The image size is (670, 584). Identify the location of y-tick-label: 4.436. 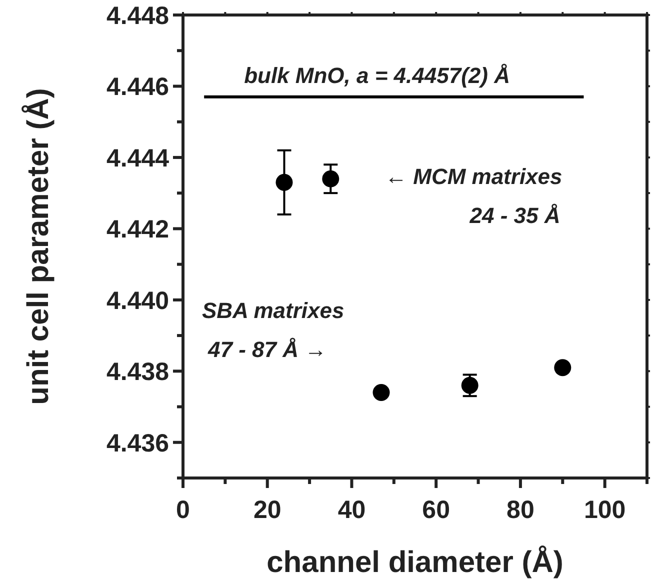
(137, 443).